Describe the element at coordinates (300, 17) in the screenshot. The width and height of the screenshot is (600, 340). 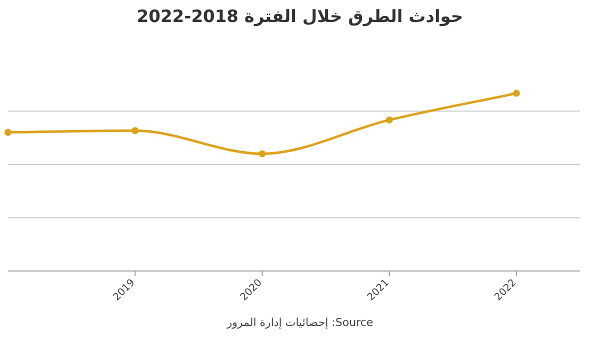
I see `chart-title: حوادث الطرق خلال الفترة 2018-2022` at that location.